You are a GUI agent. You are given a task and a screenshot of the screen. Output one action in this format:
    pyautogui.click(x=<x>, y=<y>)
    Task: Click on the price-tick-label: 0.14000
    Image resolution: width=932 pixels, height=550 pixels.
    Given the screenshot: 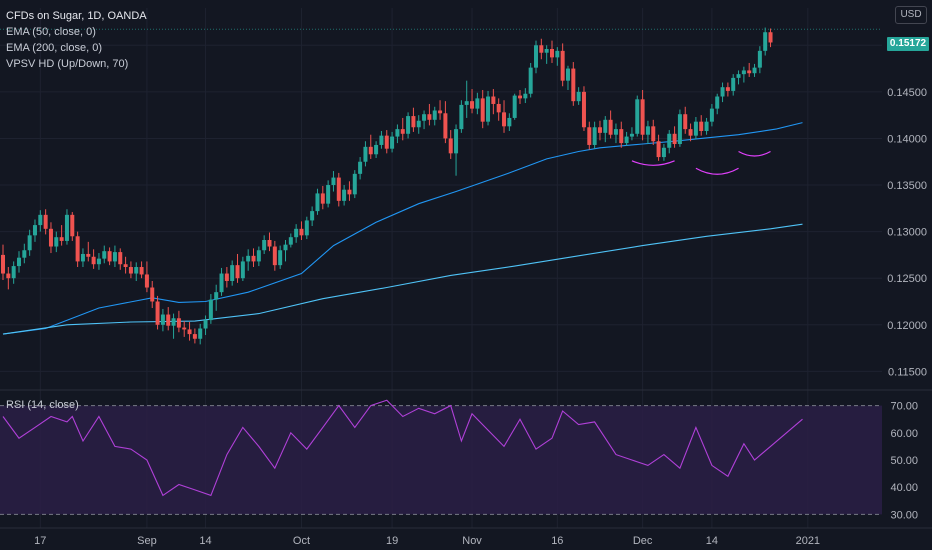 What is the action you would take?
    pyautogui.click(x=907, y=139)
    